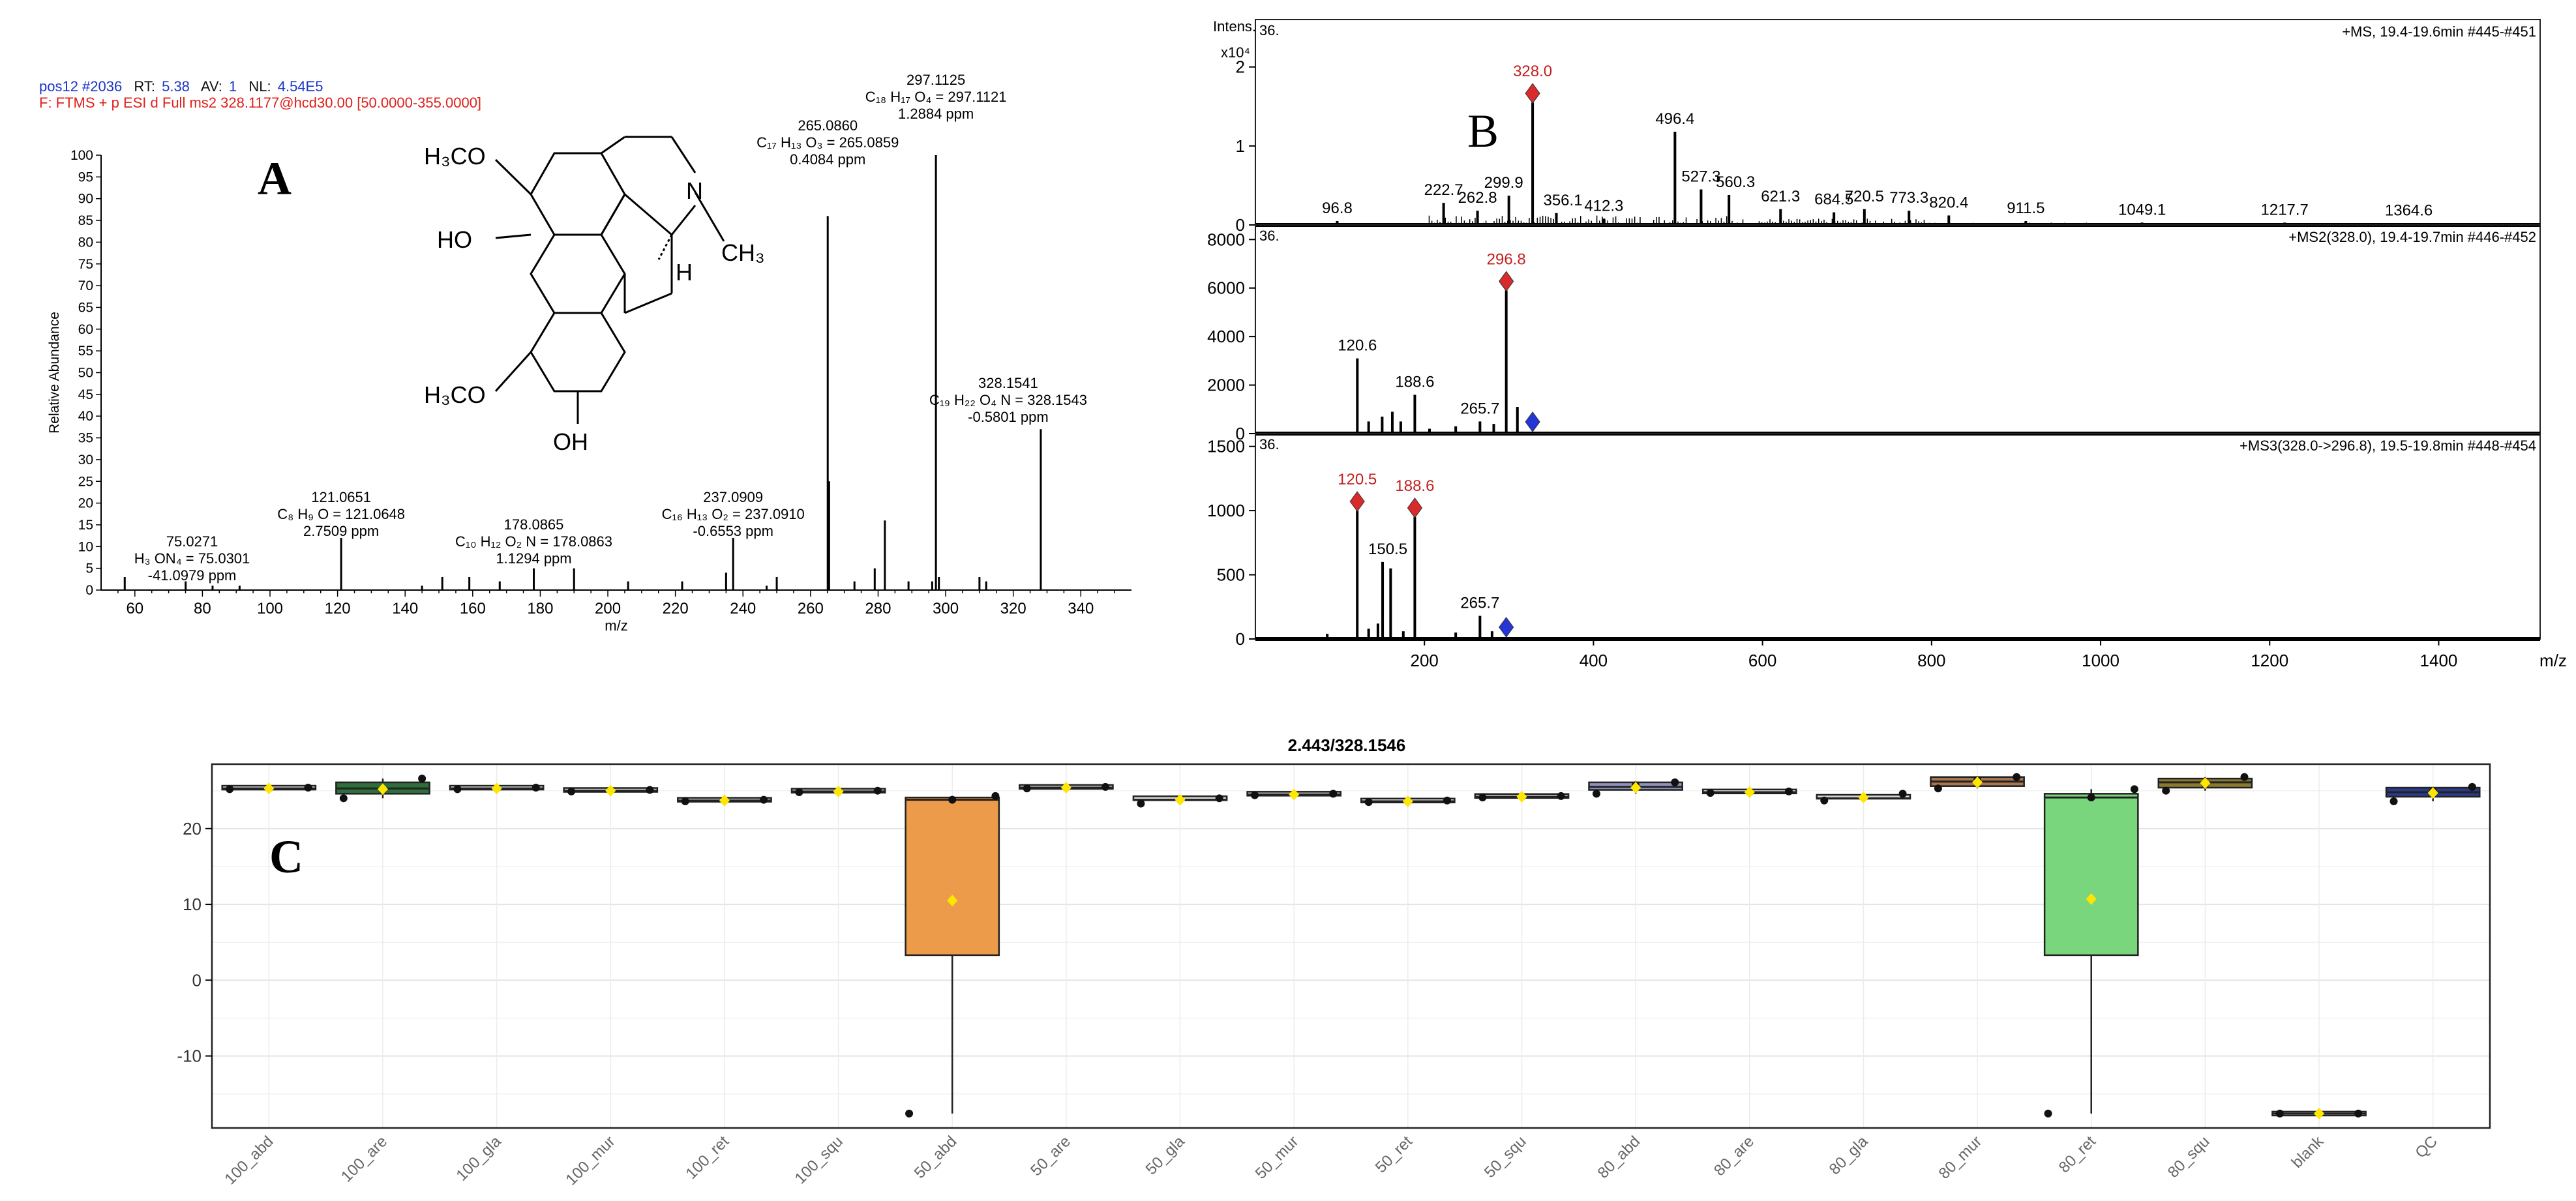  Describe the element at coordinates (609, 280) in the screenshot. I see `chemical-structure` at that location.